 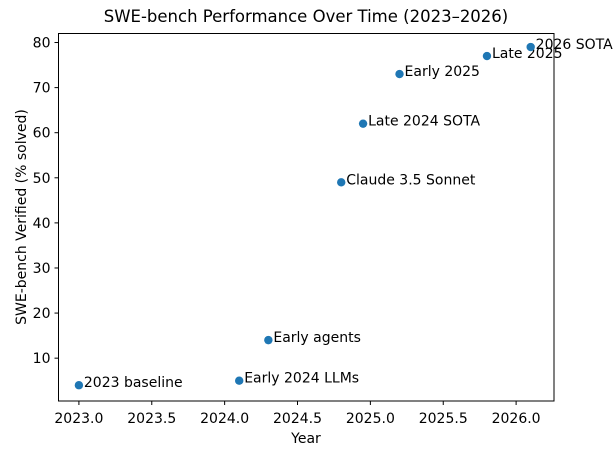 I want to click on data-point-annotation: Early 2025, so click(x=442, y=72).